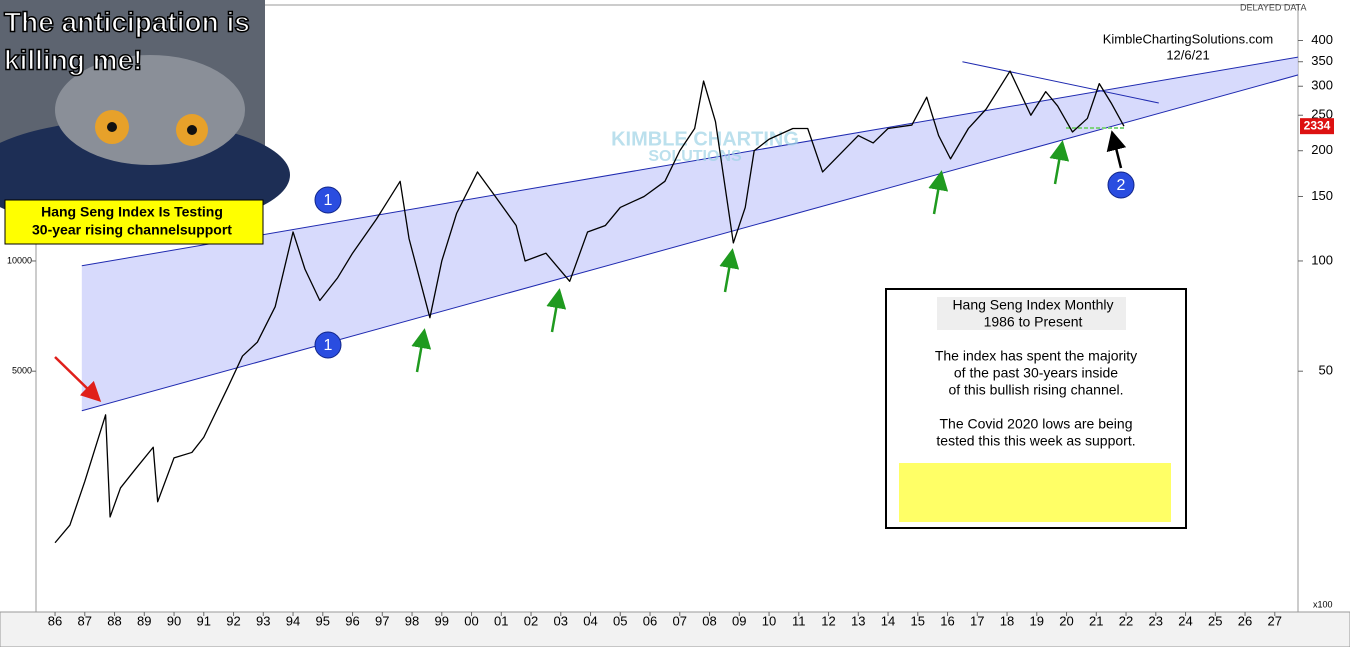 This screenshot has height=647, width=1350. I want to click on x-tick-label: 16, so click(947, 620).